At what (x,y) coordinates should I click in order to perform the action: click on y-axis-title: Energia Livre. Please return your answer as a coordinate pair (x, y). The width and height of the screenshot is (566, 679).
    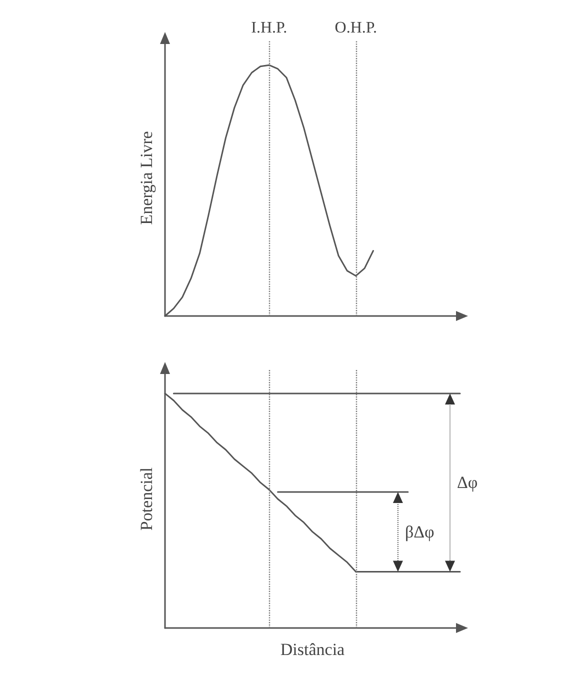
    Looking at the image, I should click on (146, 178).